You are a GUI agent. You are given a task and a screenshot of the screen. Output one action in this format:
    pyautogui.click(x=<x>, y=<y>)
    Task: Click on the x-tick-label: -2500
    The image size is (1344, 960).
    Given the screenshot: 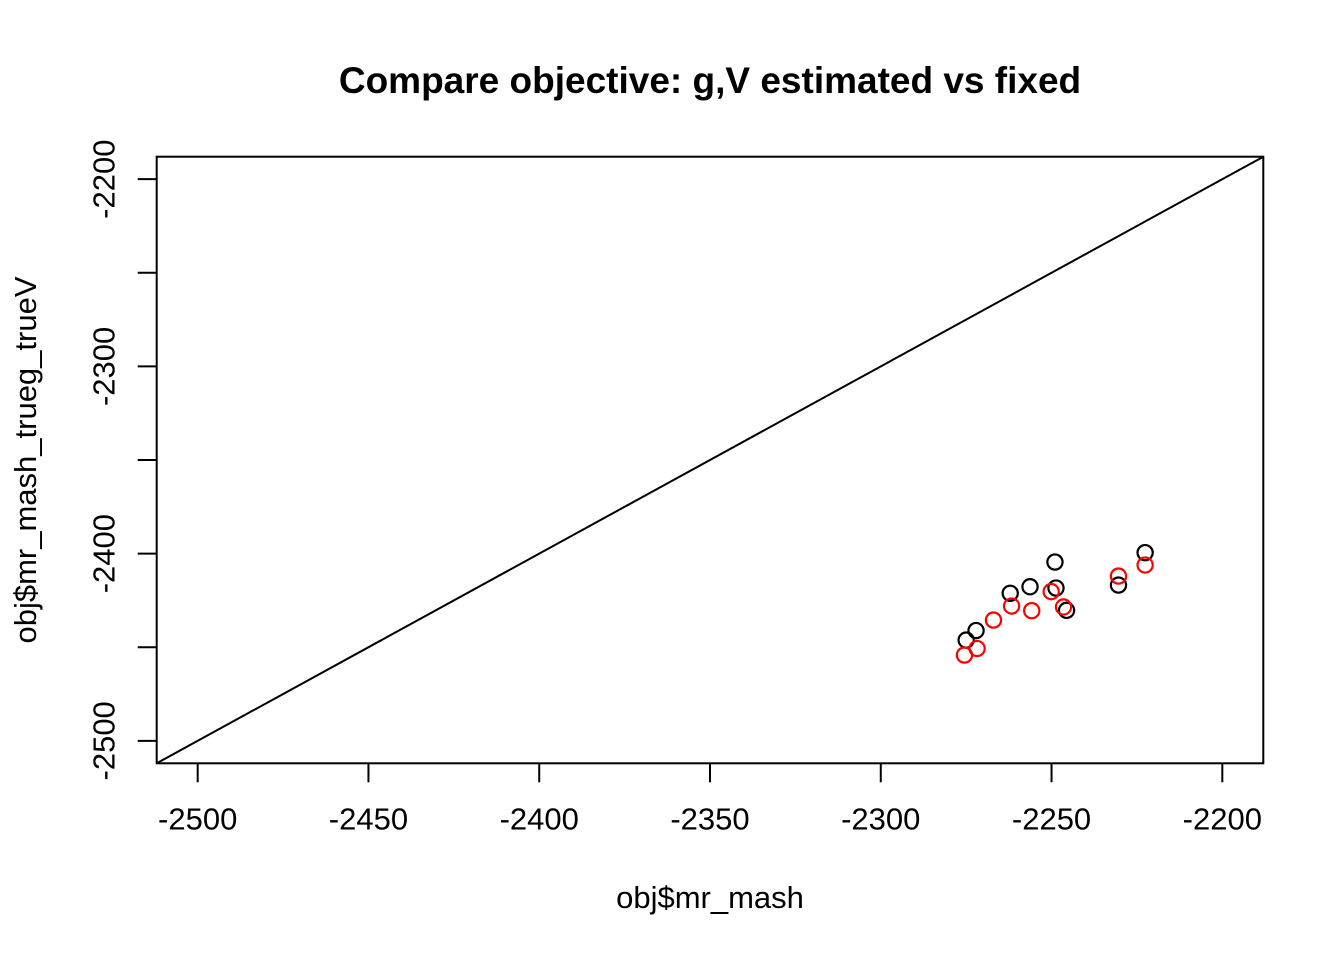 What is the action you would take?
    pyautogui.click(x=197, y=818)
    